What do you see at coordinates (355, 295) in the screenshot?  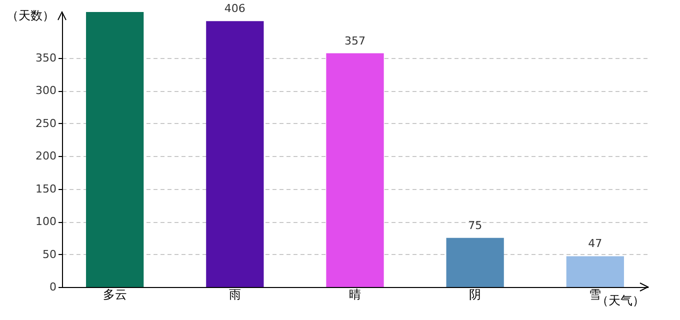 I see `x-tick-label: 晴` at bounding box center [355, 295].